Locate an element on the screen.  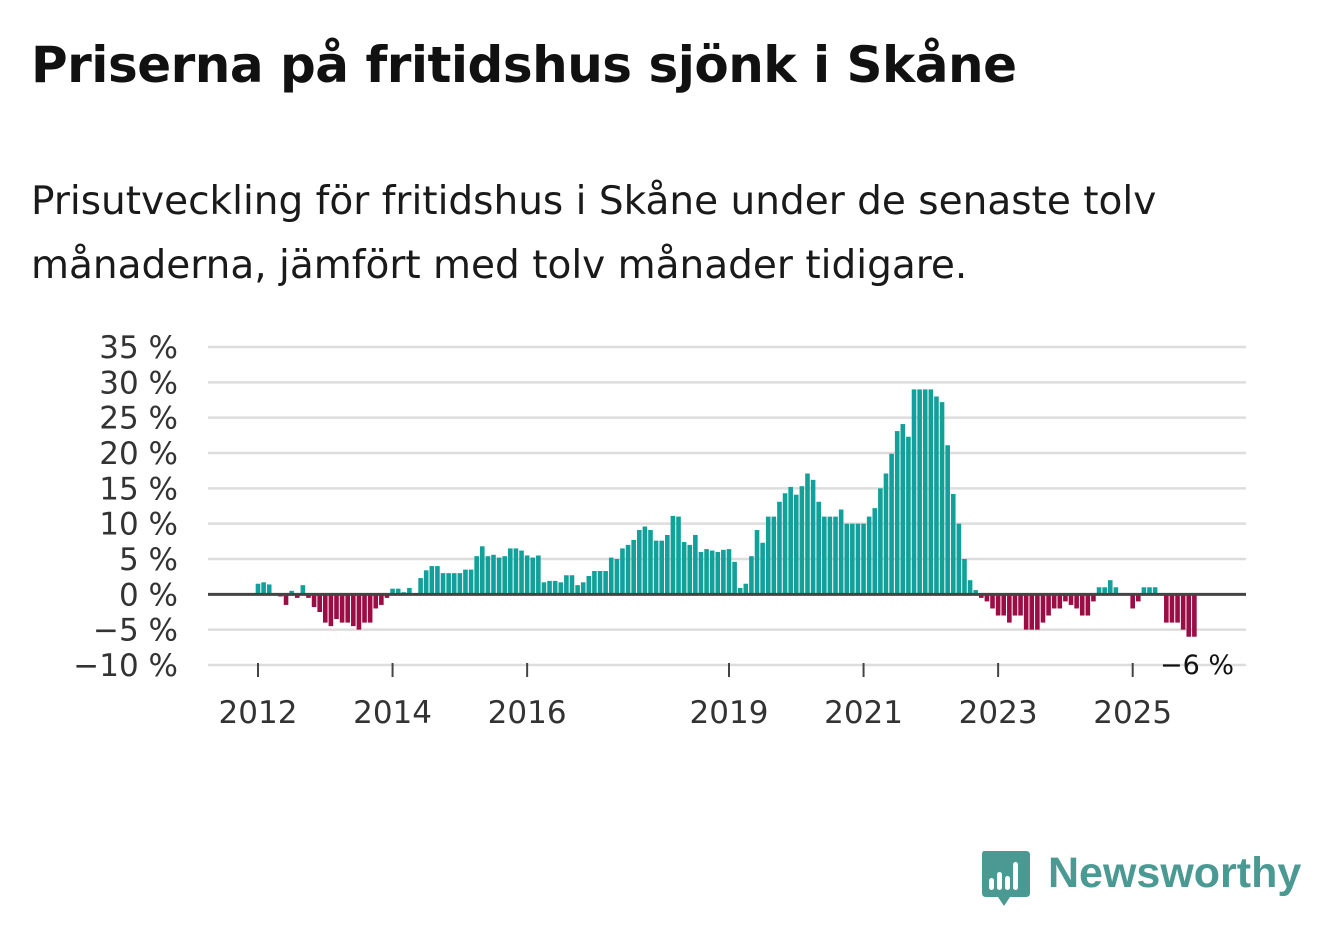
y-tick-label: 0 % is located at coordinates (148, 595).